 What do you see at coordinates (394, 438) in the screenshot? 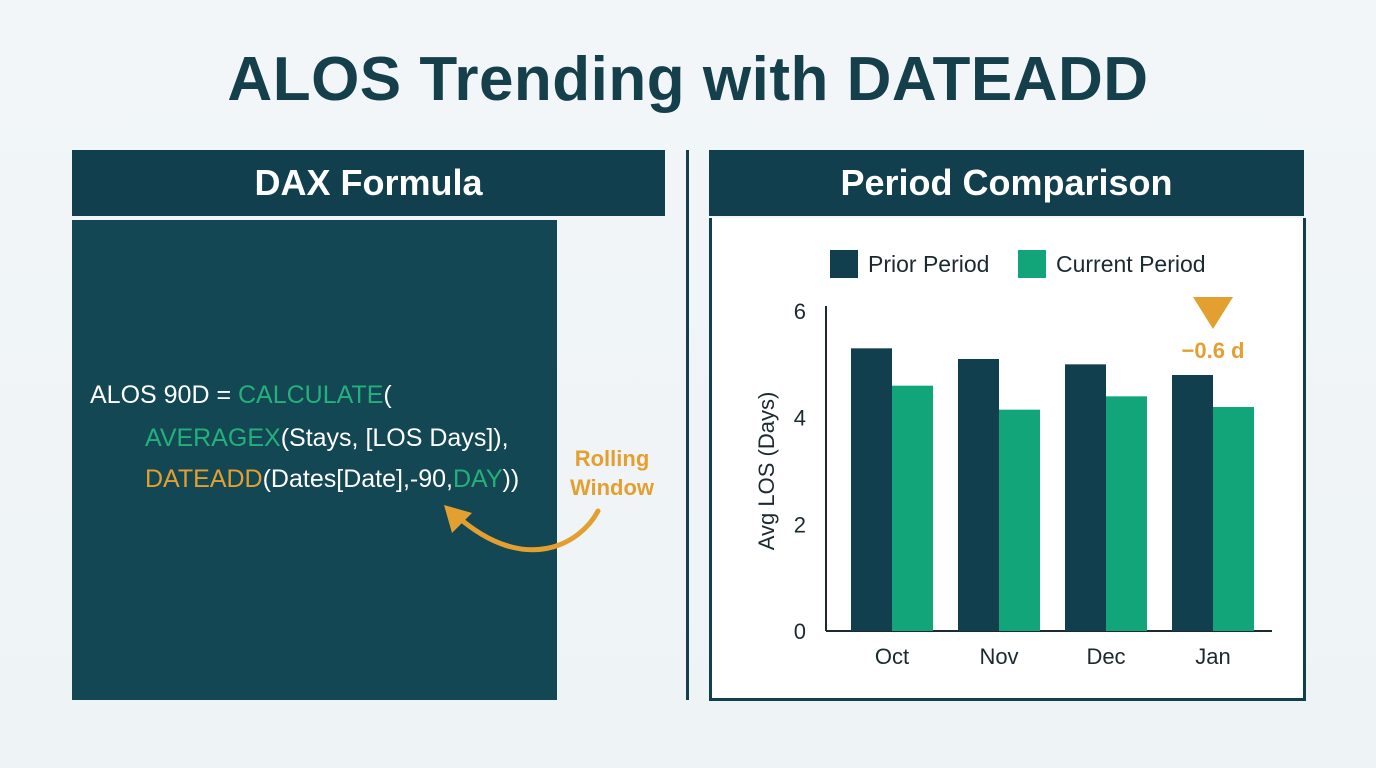
I see `code-text: (Stays, [LOS Days]),` at bounding box center [394, 438].